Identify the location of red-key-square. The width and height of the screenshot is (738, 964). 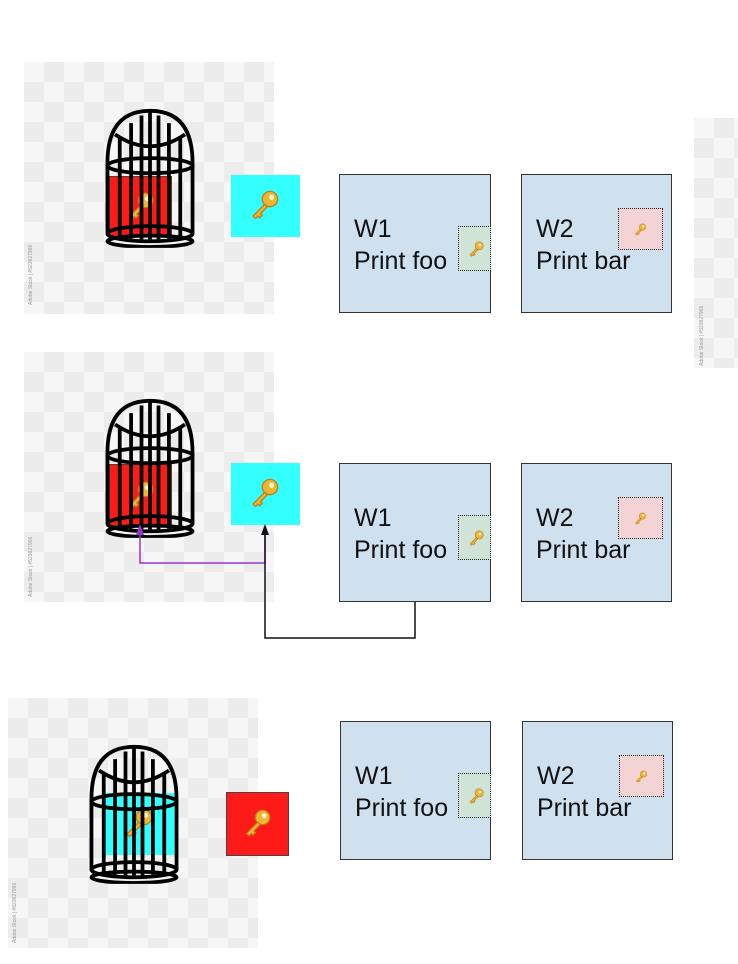
(257, 824).